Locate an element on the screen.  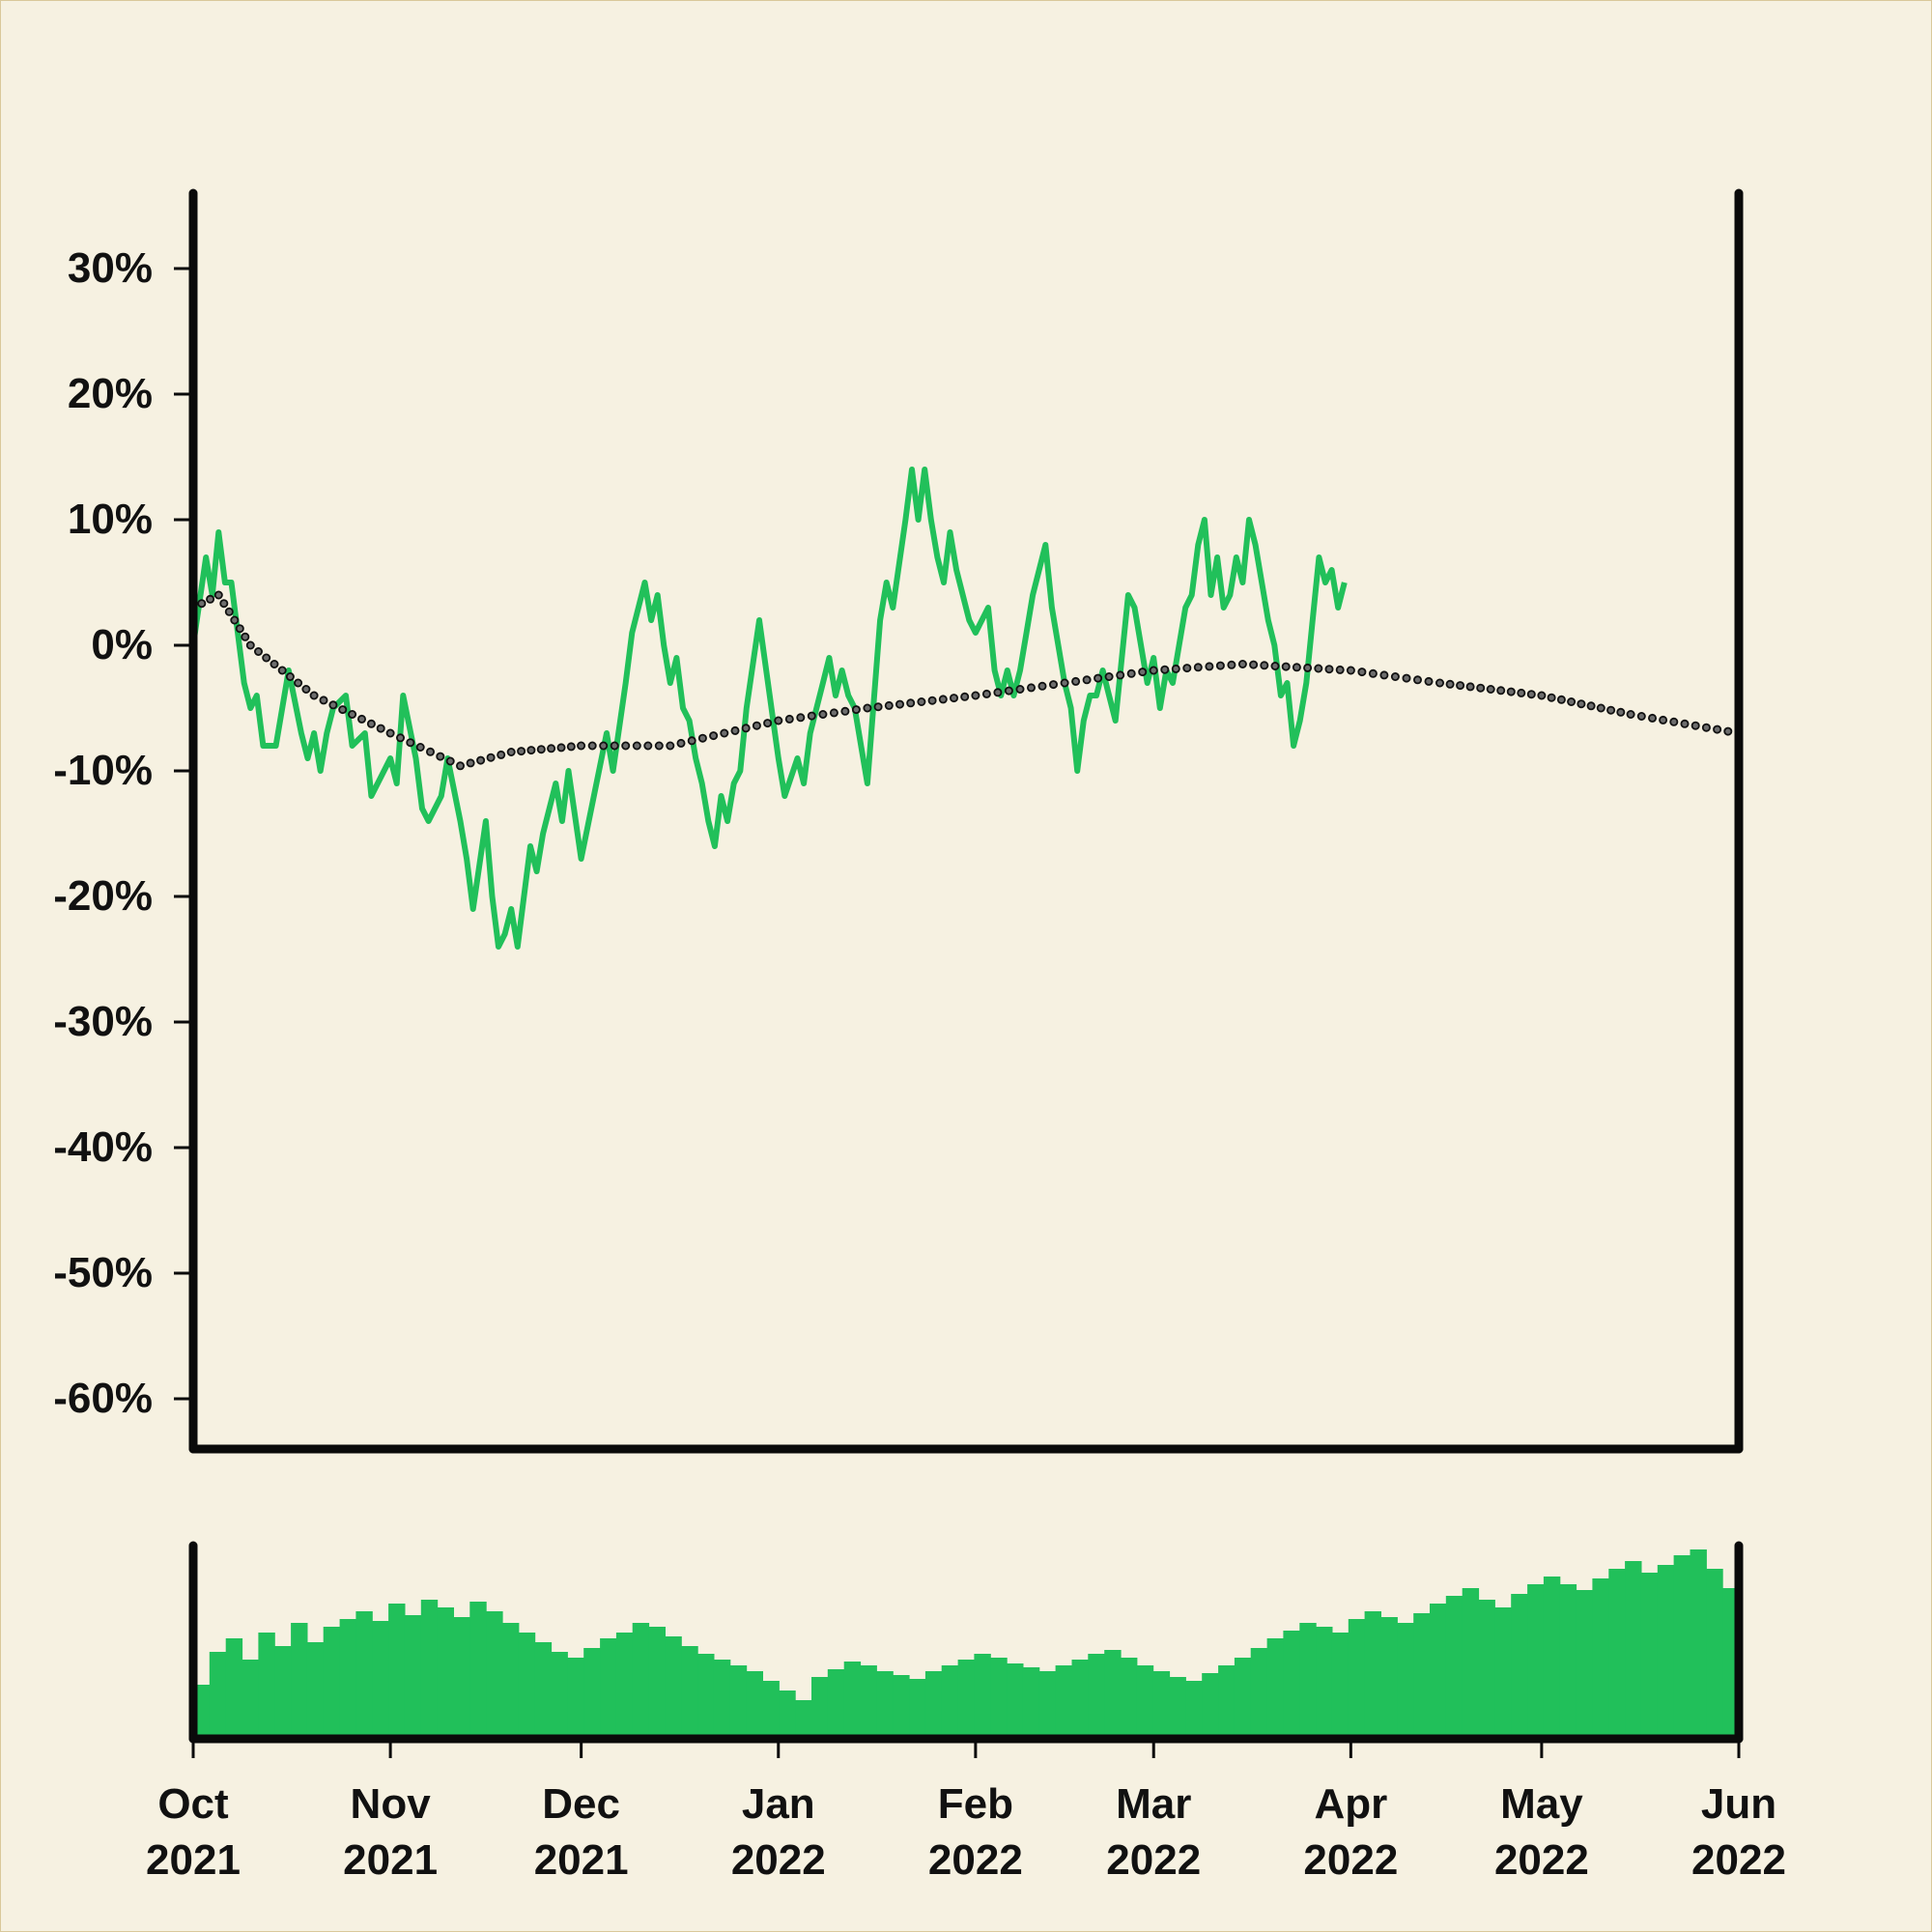
x-tick-label-year: 2021 is located at coordinates (193, 1860).